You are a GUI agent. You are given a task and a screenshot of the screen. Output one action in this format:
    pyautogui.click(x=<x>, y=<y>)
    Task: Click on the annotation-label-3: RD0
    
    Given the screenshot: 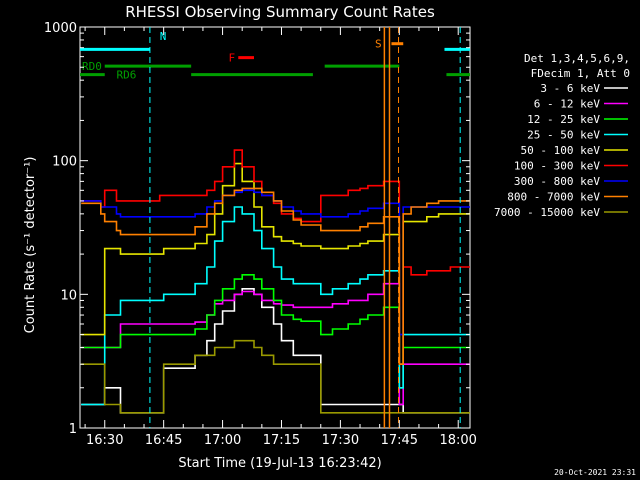 What is the action you would take?
    pyautogui.click(x=92, y=66)
    